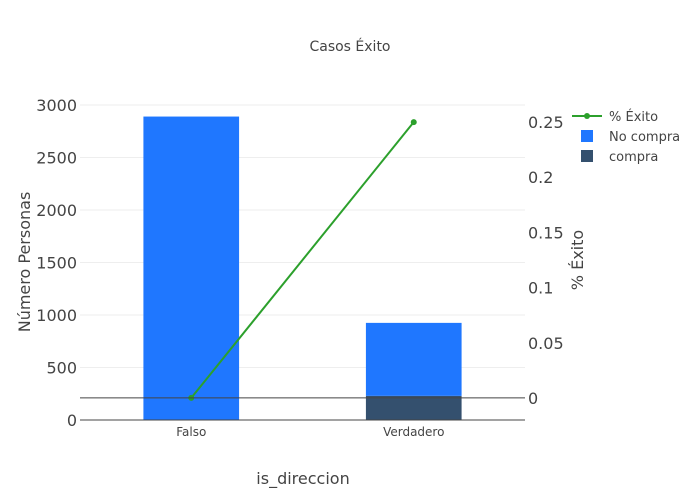 The width and height of the screenshot is (700, 504). Describe the element at coordinates (24, 262) in the screenshot. I see `y-axis-title: Número Personas` at that location.